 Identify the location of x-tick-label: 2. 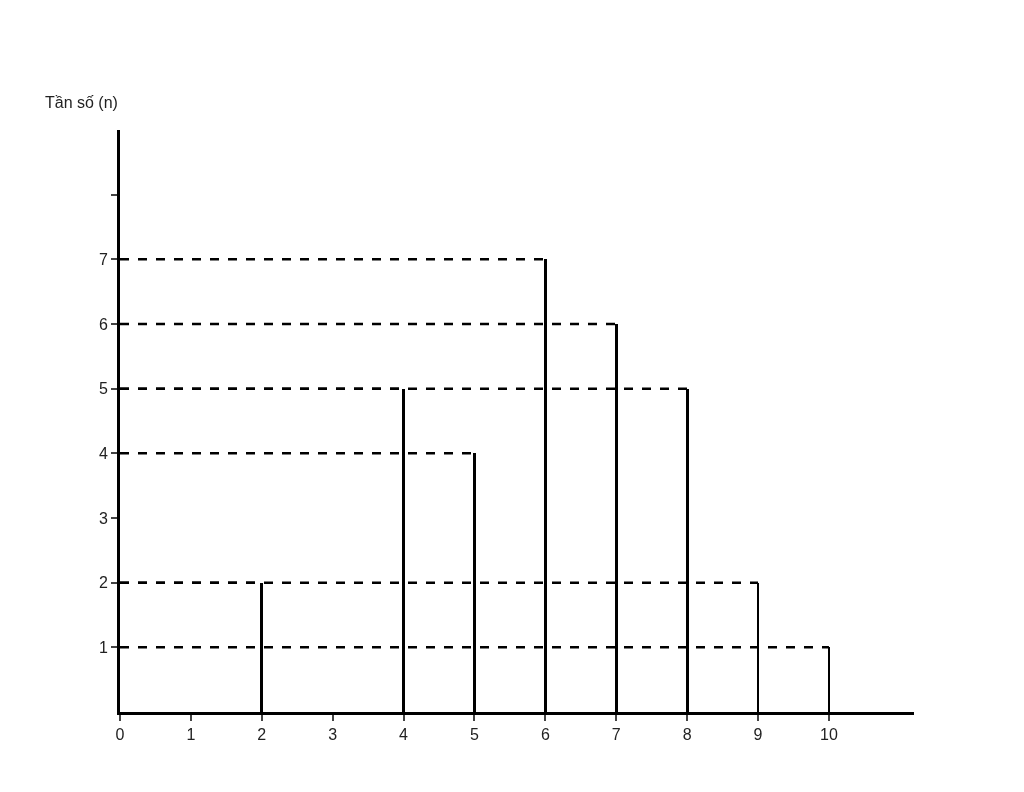
(262, 735).